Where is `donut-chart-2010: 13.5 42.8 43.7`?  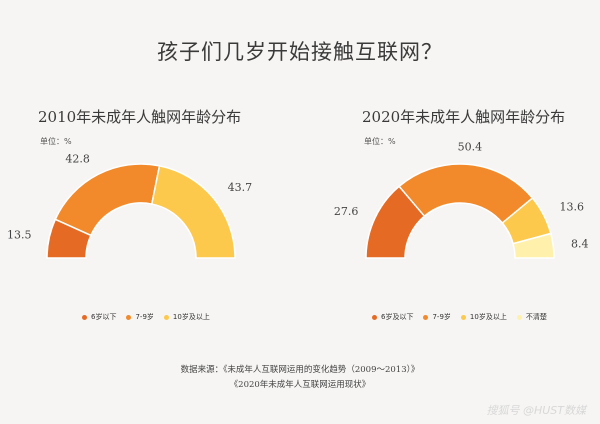 donut-chart-2010: 13.5 42.8 43.7 is located at coordinates (130, 205).